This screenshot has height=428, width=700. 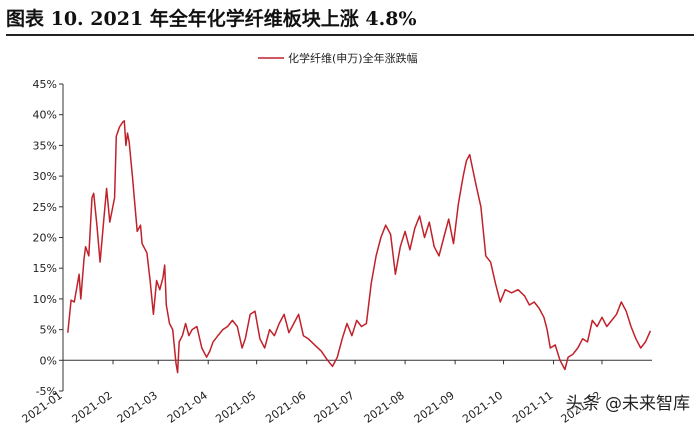 I want to click on x-tick-label: 2021-08, so click(x=384, y=407).